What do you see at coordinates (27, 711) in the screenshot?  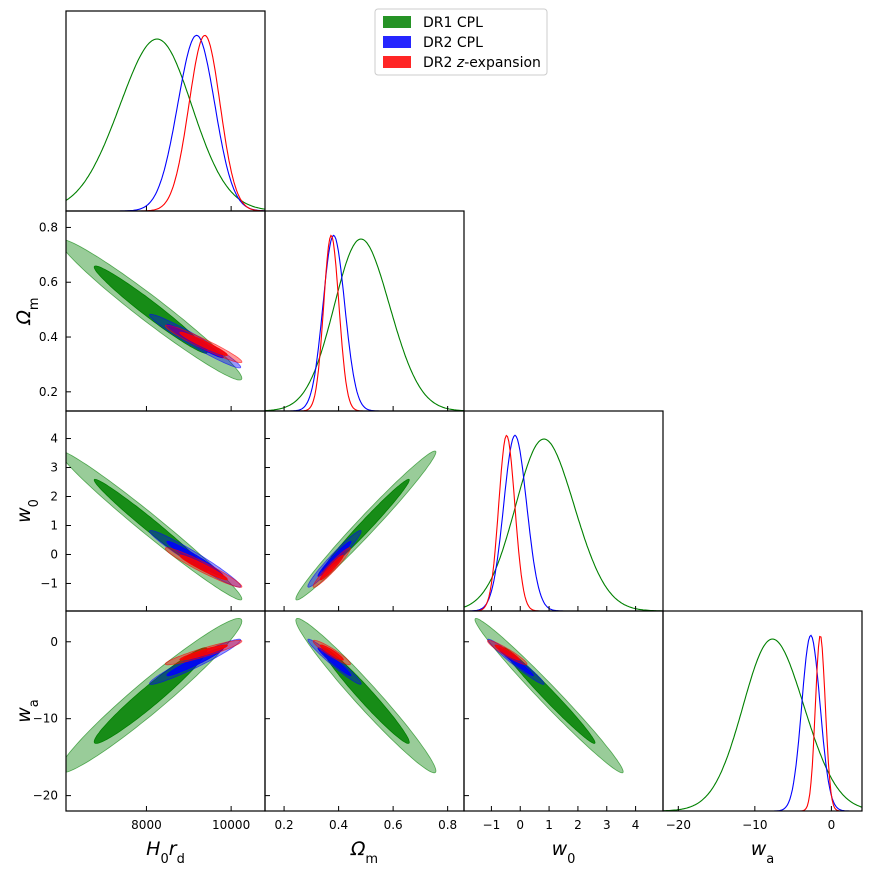 I see `y-axis-label-wa: wa` at bounding box center [27, 711].